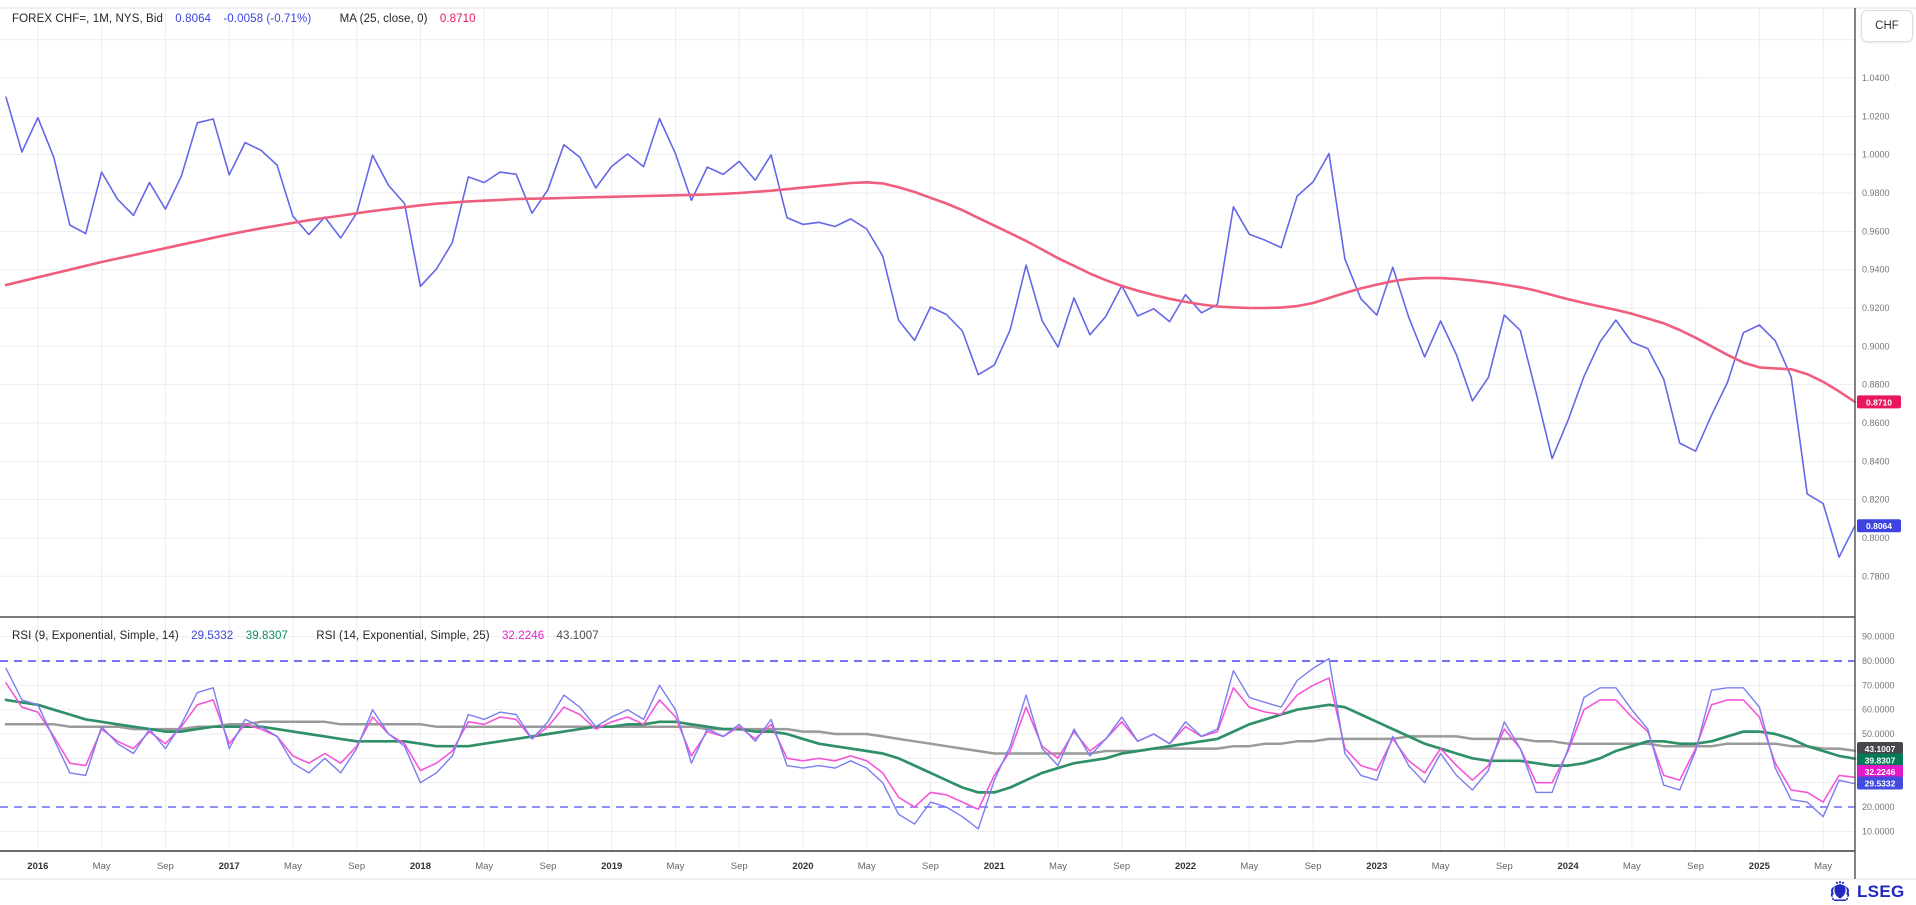 Image resolution: width=1916 pixels, height=905 pixels. What do you see at coordinates (95, 636) in the screenshot?
I see `rsi1-label: RSI (9, Exponential, Simple, 14)` at bounding box center [95, 636].